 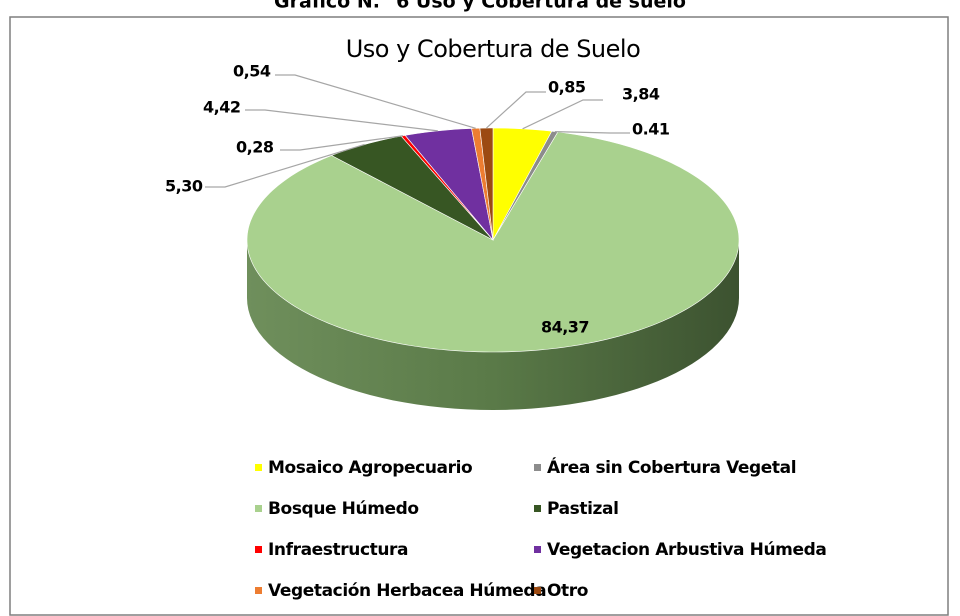 I want to click on chart-title: Uso y Cobertura de Suelo, so click(x=493, y=49).